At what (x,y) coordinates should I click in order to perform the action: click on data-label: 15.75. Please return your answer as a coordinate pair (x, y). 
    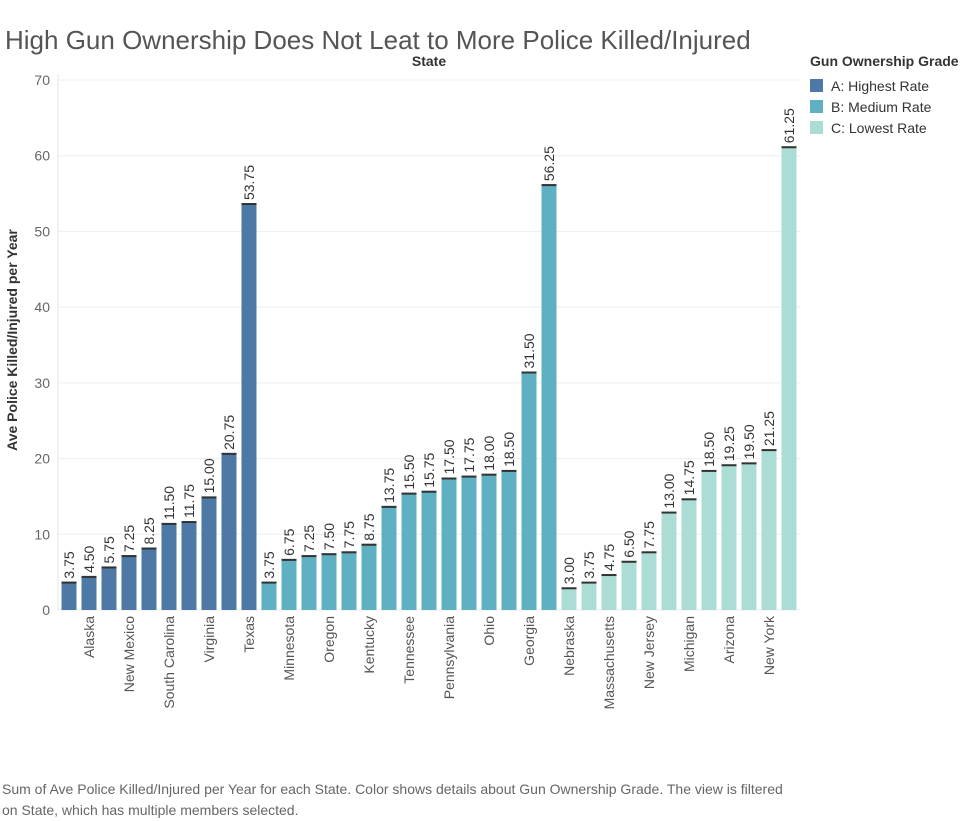
    Looking at the image, I should click on (429, 470).